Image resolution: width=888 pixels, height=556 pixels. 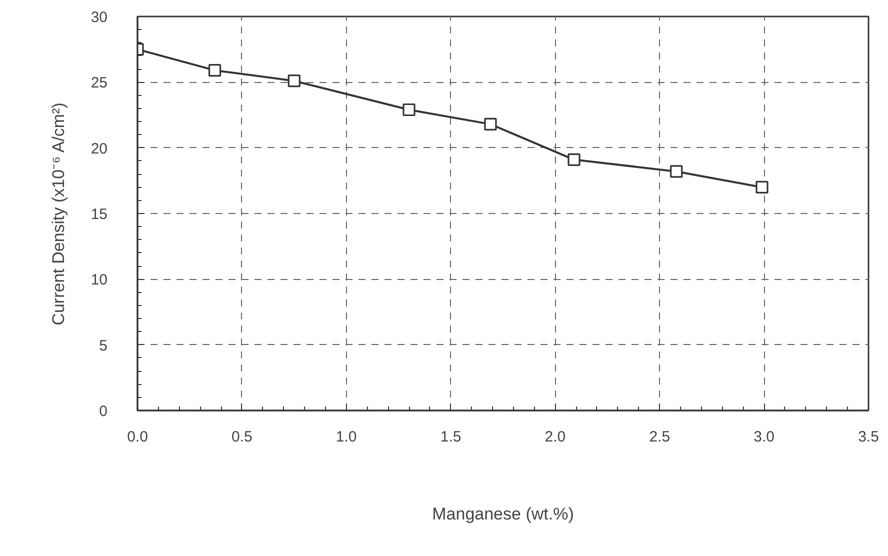 What do you see at coordinates (346, 437) in the screenshot?
I see `x-tick-label: 1.0` at bounding box center [346, 437].